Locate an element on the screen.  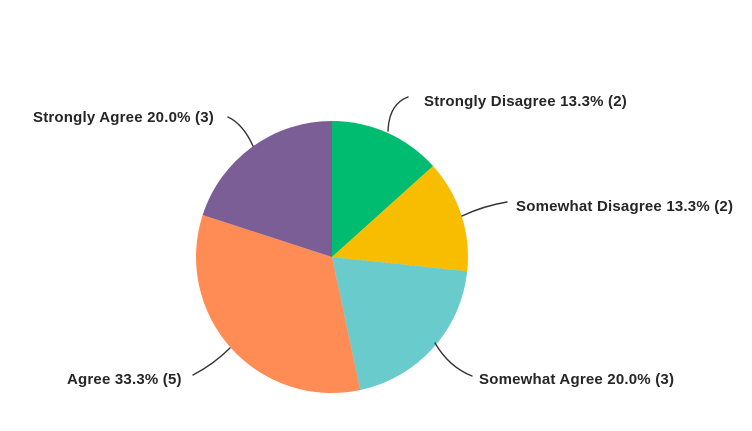
leader-line-somewhat-disagree is located at coordinates (484, 209).